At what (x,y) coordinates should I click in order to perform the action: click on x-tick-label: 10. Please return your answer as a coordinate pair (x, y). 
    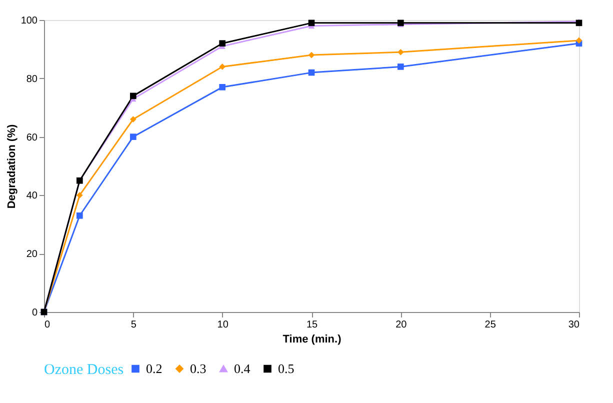
    Looking at the image, I should click on (223, 325).